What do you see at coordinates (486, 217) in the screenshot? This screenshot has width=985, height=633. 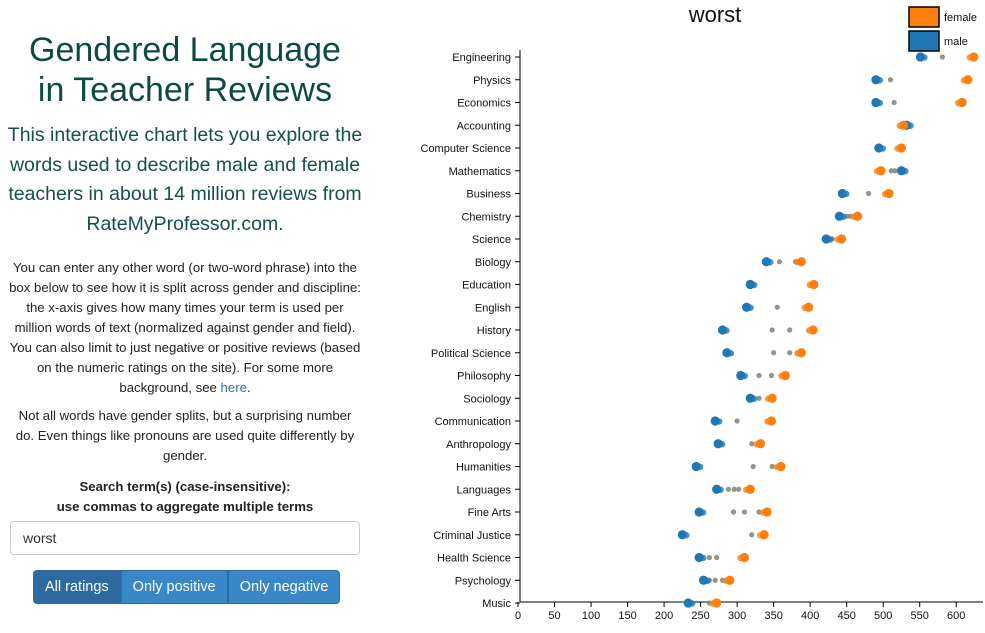 I see `y-tick-label-chemistry: Chemistry` at bounding box center [486, 217].